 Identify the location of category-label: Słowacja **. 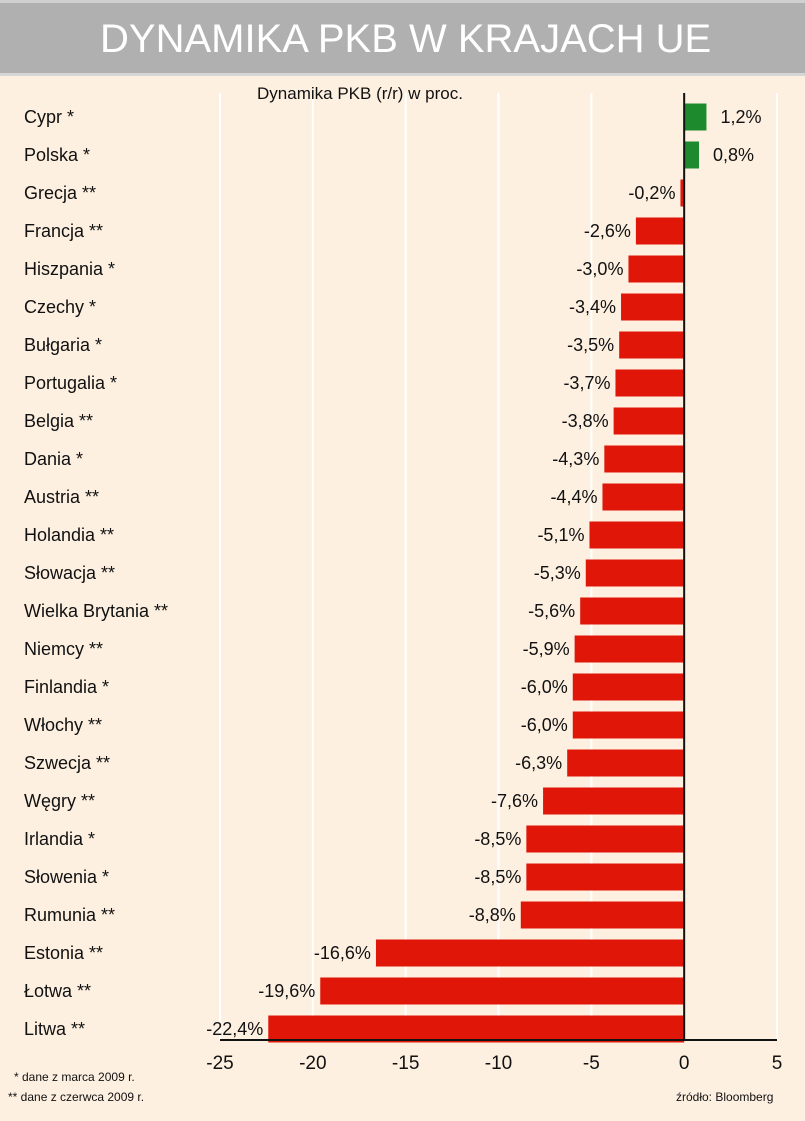
(69, 573).